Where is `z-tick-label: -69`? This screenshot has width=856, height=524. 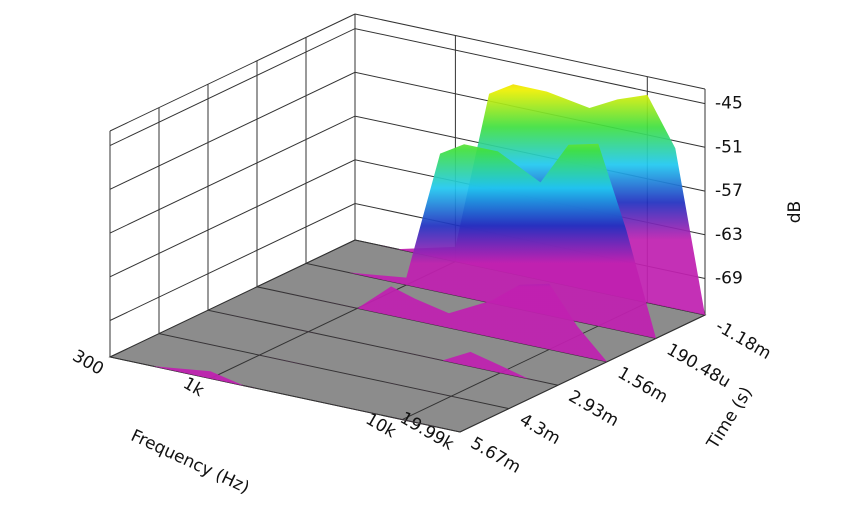
z-tick-label: -69 is located at coordinates (729, 279).